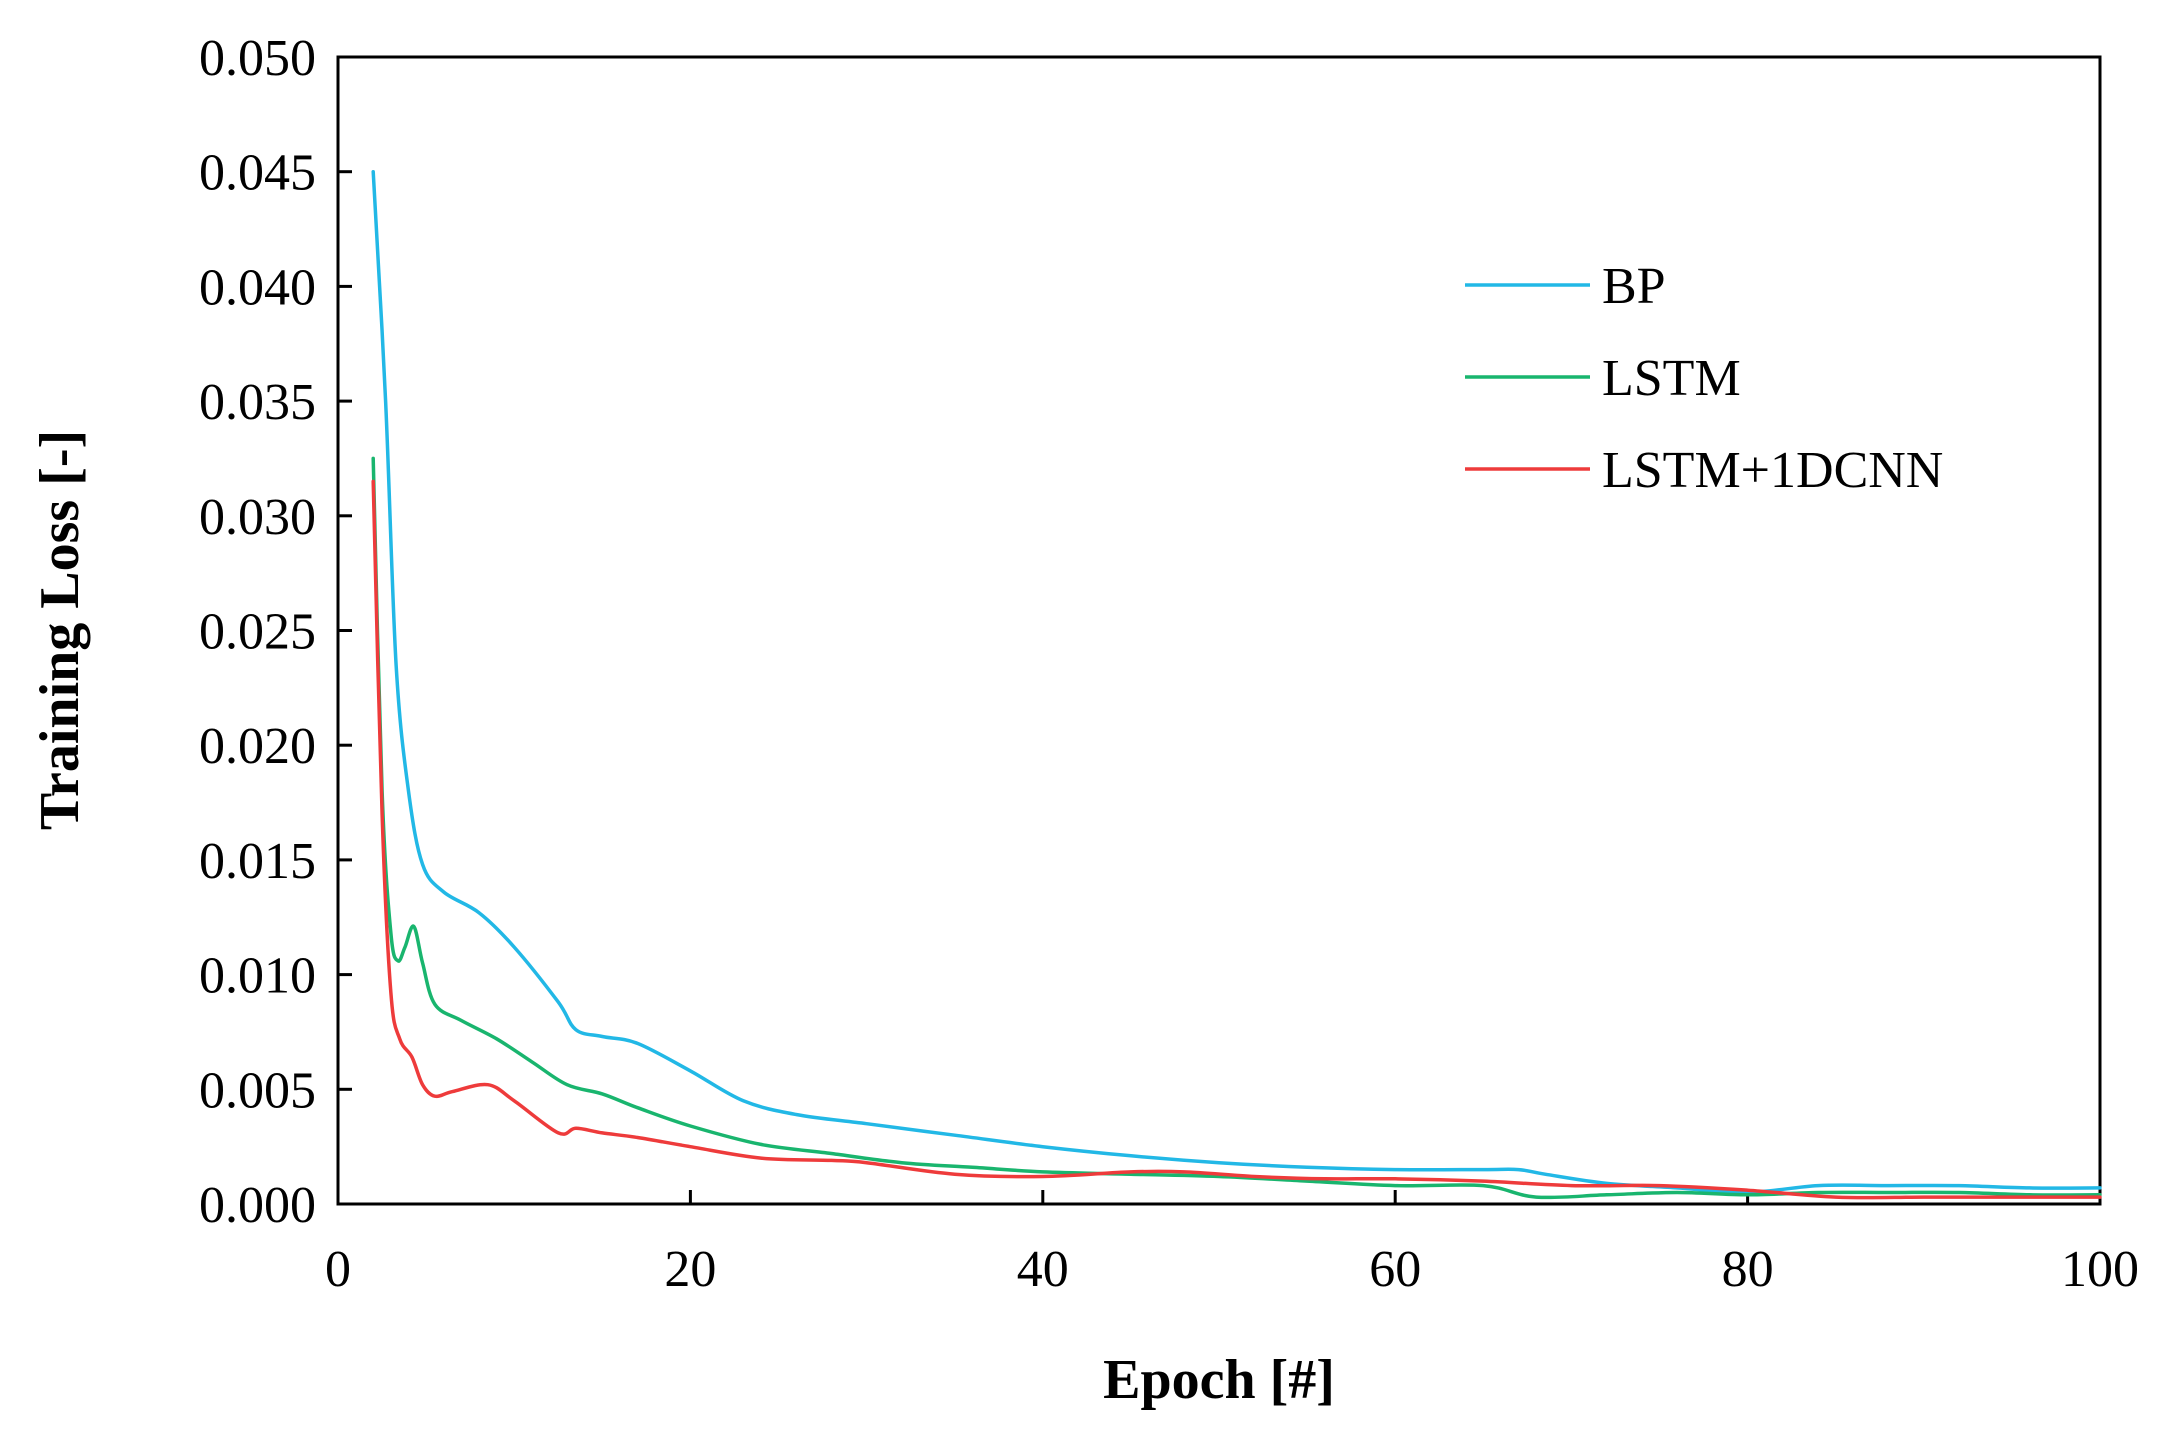 This screenshot has height=1444, width=2161. I want to click on y-tick-label: 0.000, so click(257, 1205).